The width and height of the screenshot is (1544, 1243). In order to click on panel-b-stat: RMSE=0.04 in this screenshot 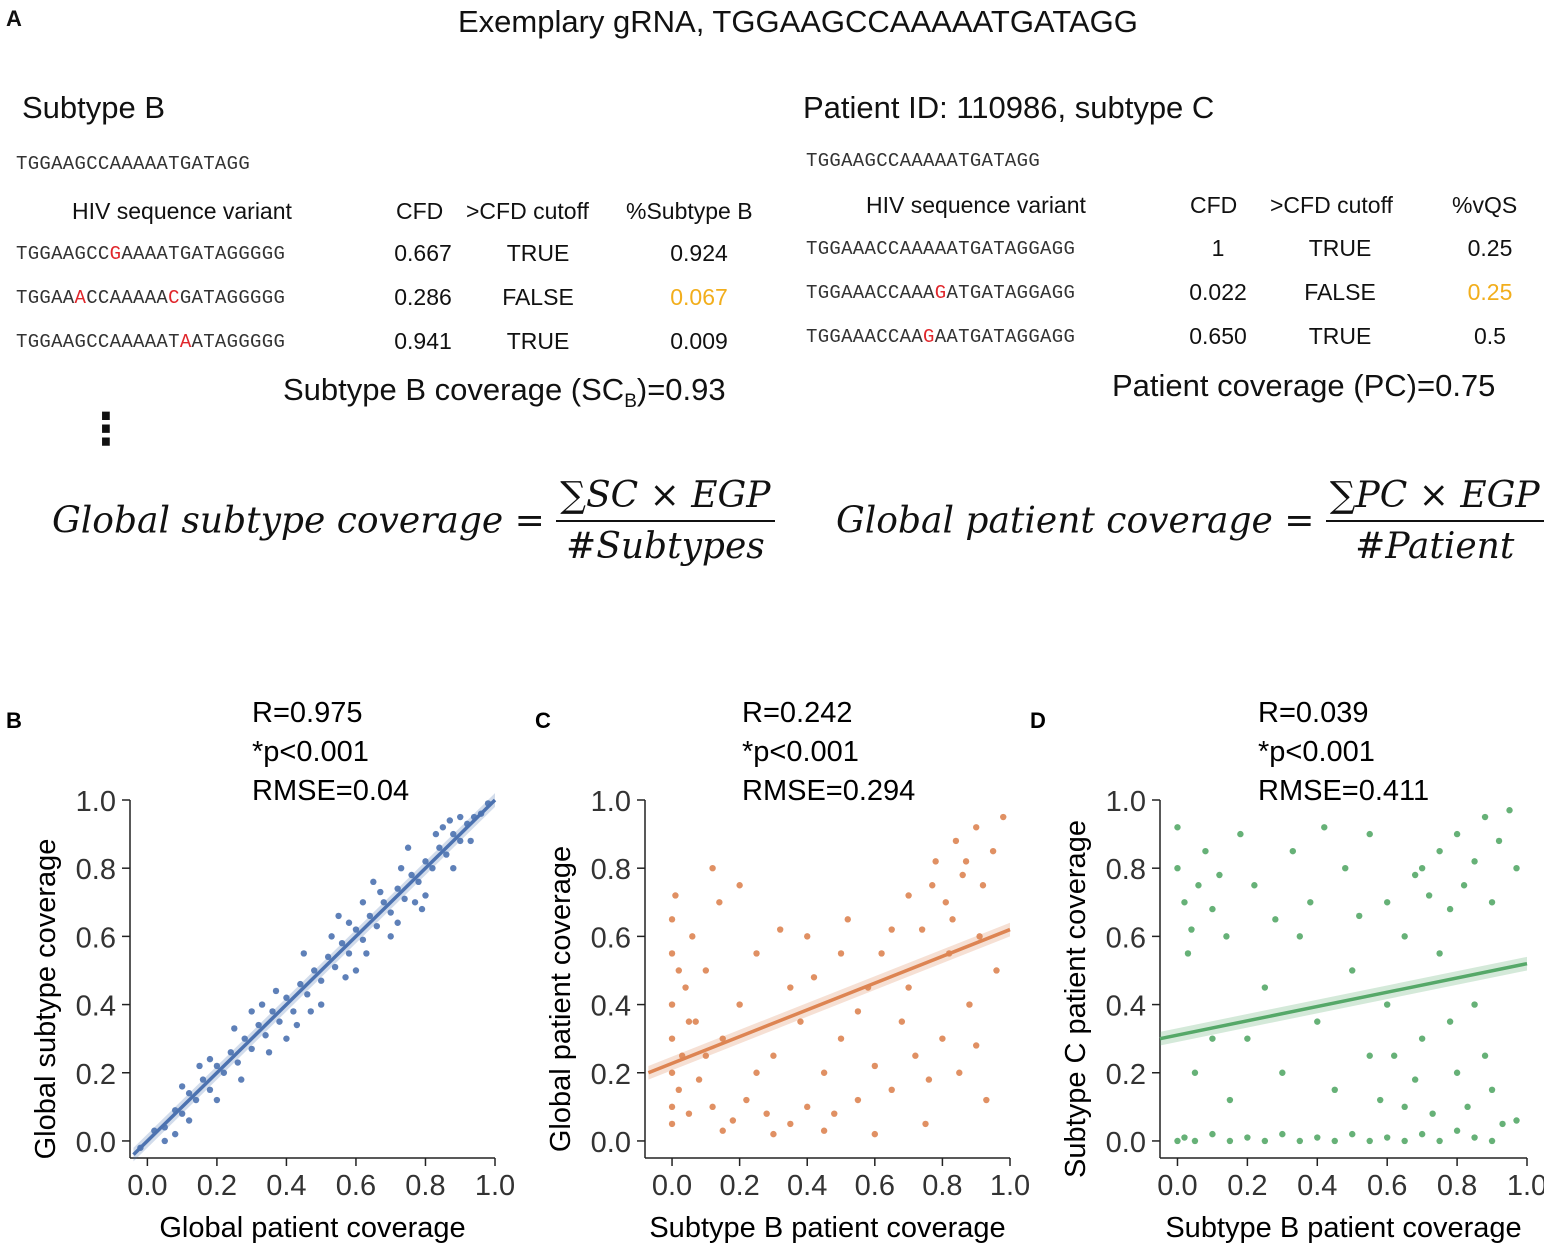, I will do `click(330, 791)`.